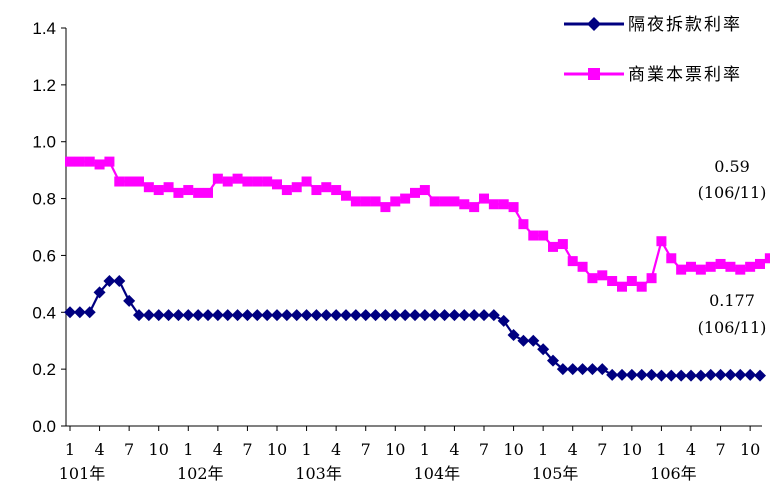  Describe the element at coordinates (732, 192) in the screenshot. I see `annotation-cp-date: (106/11)` at that location.